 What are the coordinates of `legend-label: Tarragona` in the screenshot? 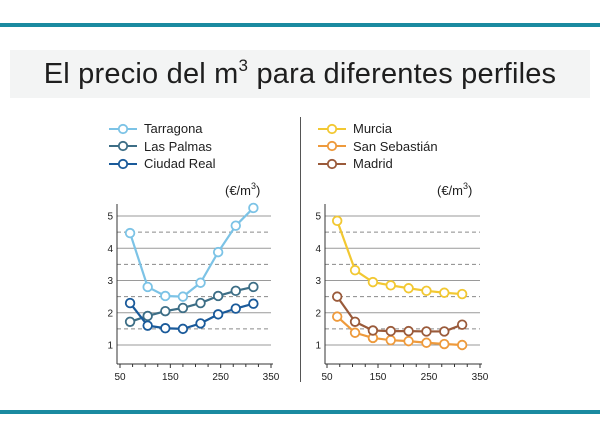 It's located at (173, 129).